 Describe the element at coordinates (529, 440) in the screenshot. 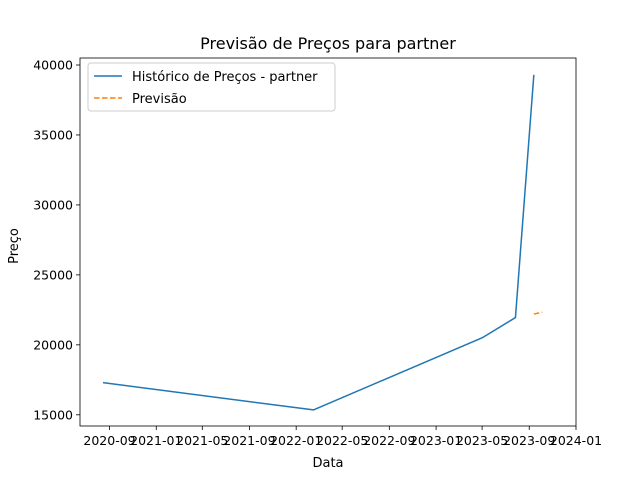

I see `x-tick-label: 2023-09` at that location.